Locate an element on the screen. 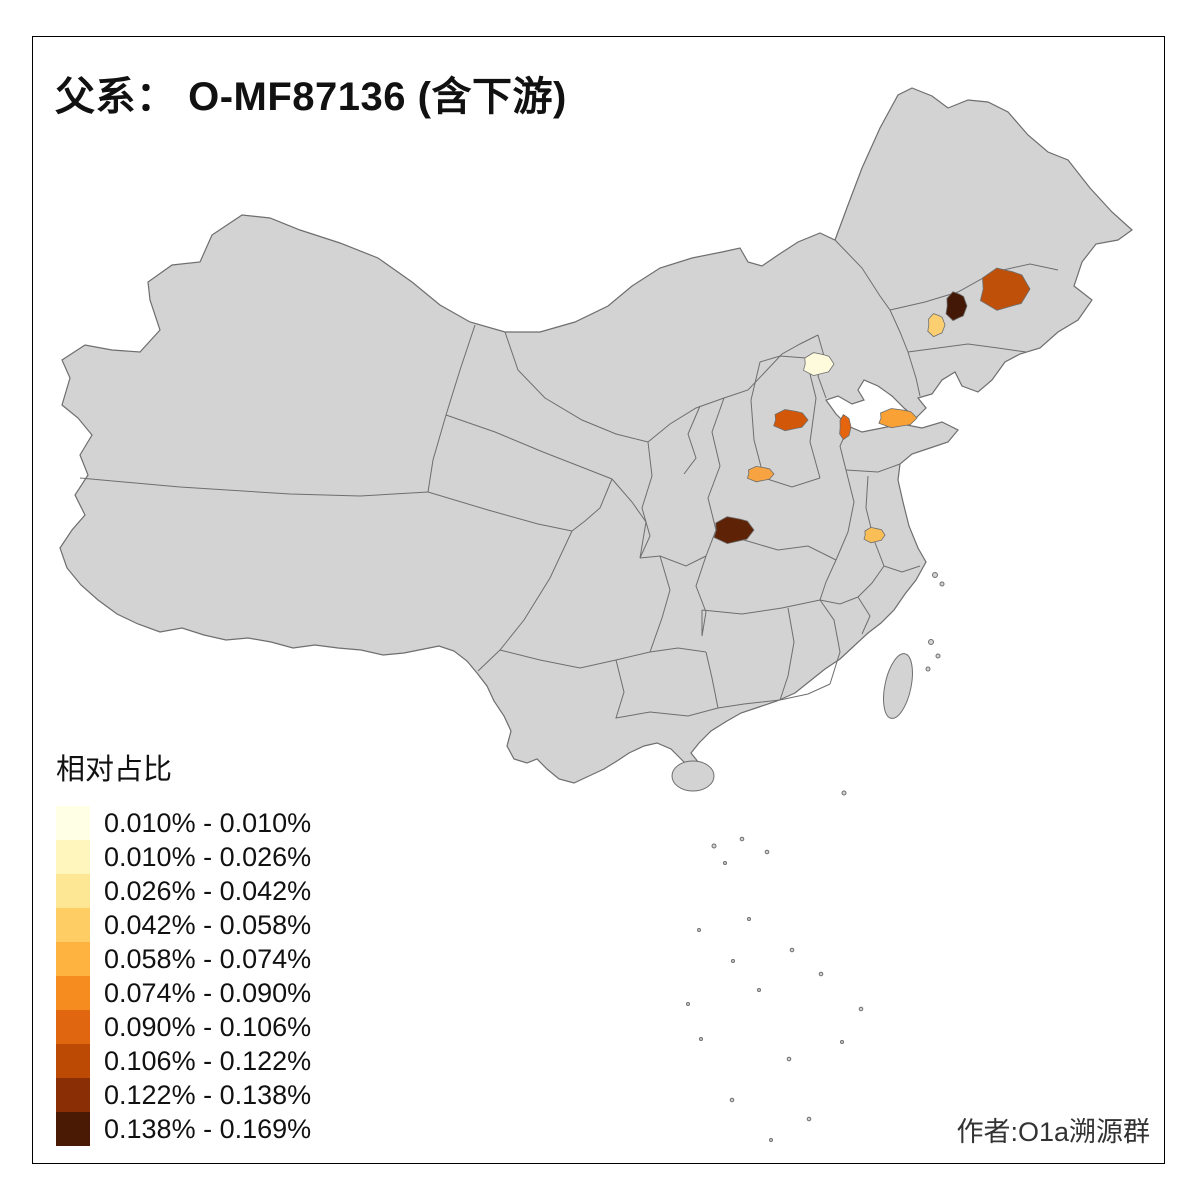 The image size is (1200, 1200). legend-row: 0.090% - 0.106% is located at coordinates (183, 1027).